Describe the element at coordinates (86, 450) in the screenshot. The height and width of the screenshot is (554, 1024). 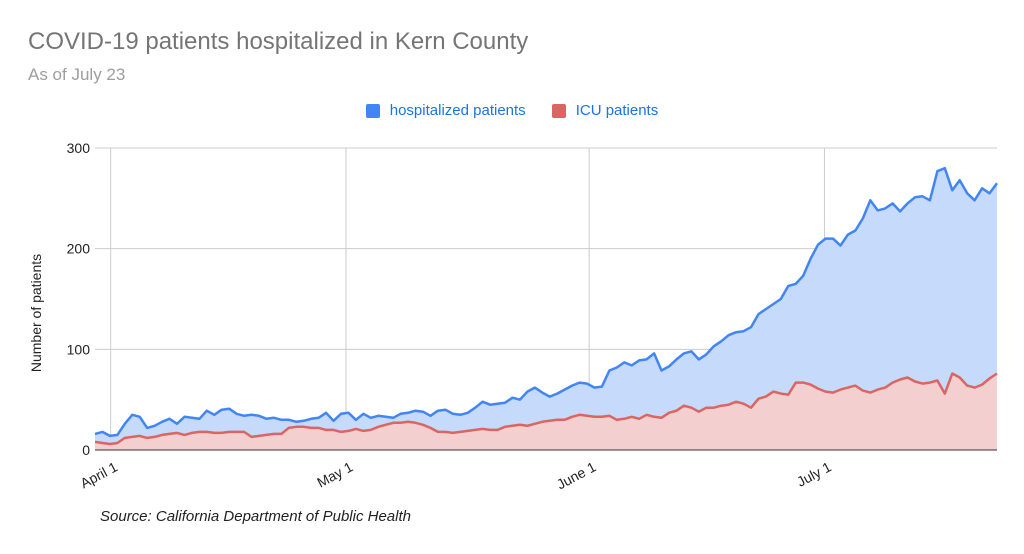
I see `y-tick-label: 0` at that location.